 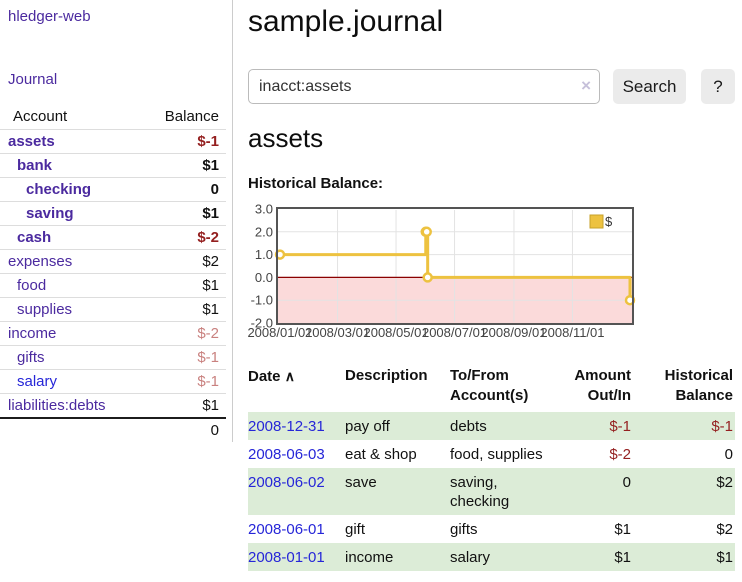 I want to click on transaction-amount: $-1, so click(x=620, y=426).